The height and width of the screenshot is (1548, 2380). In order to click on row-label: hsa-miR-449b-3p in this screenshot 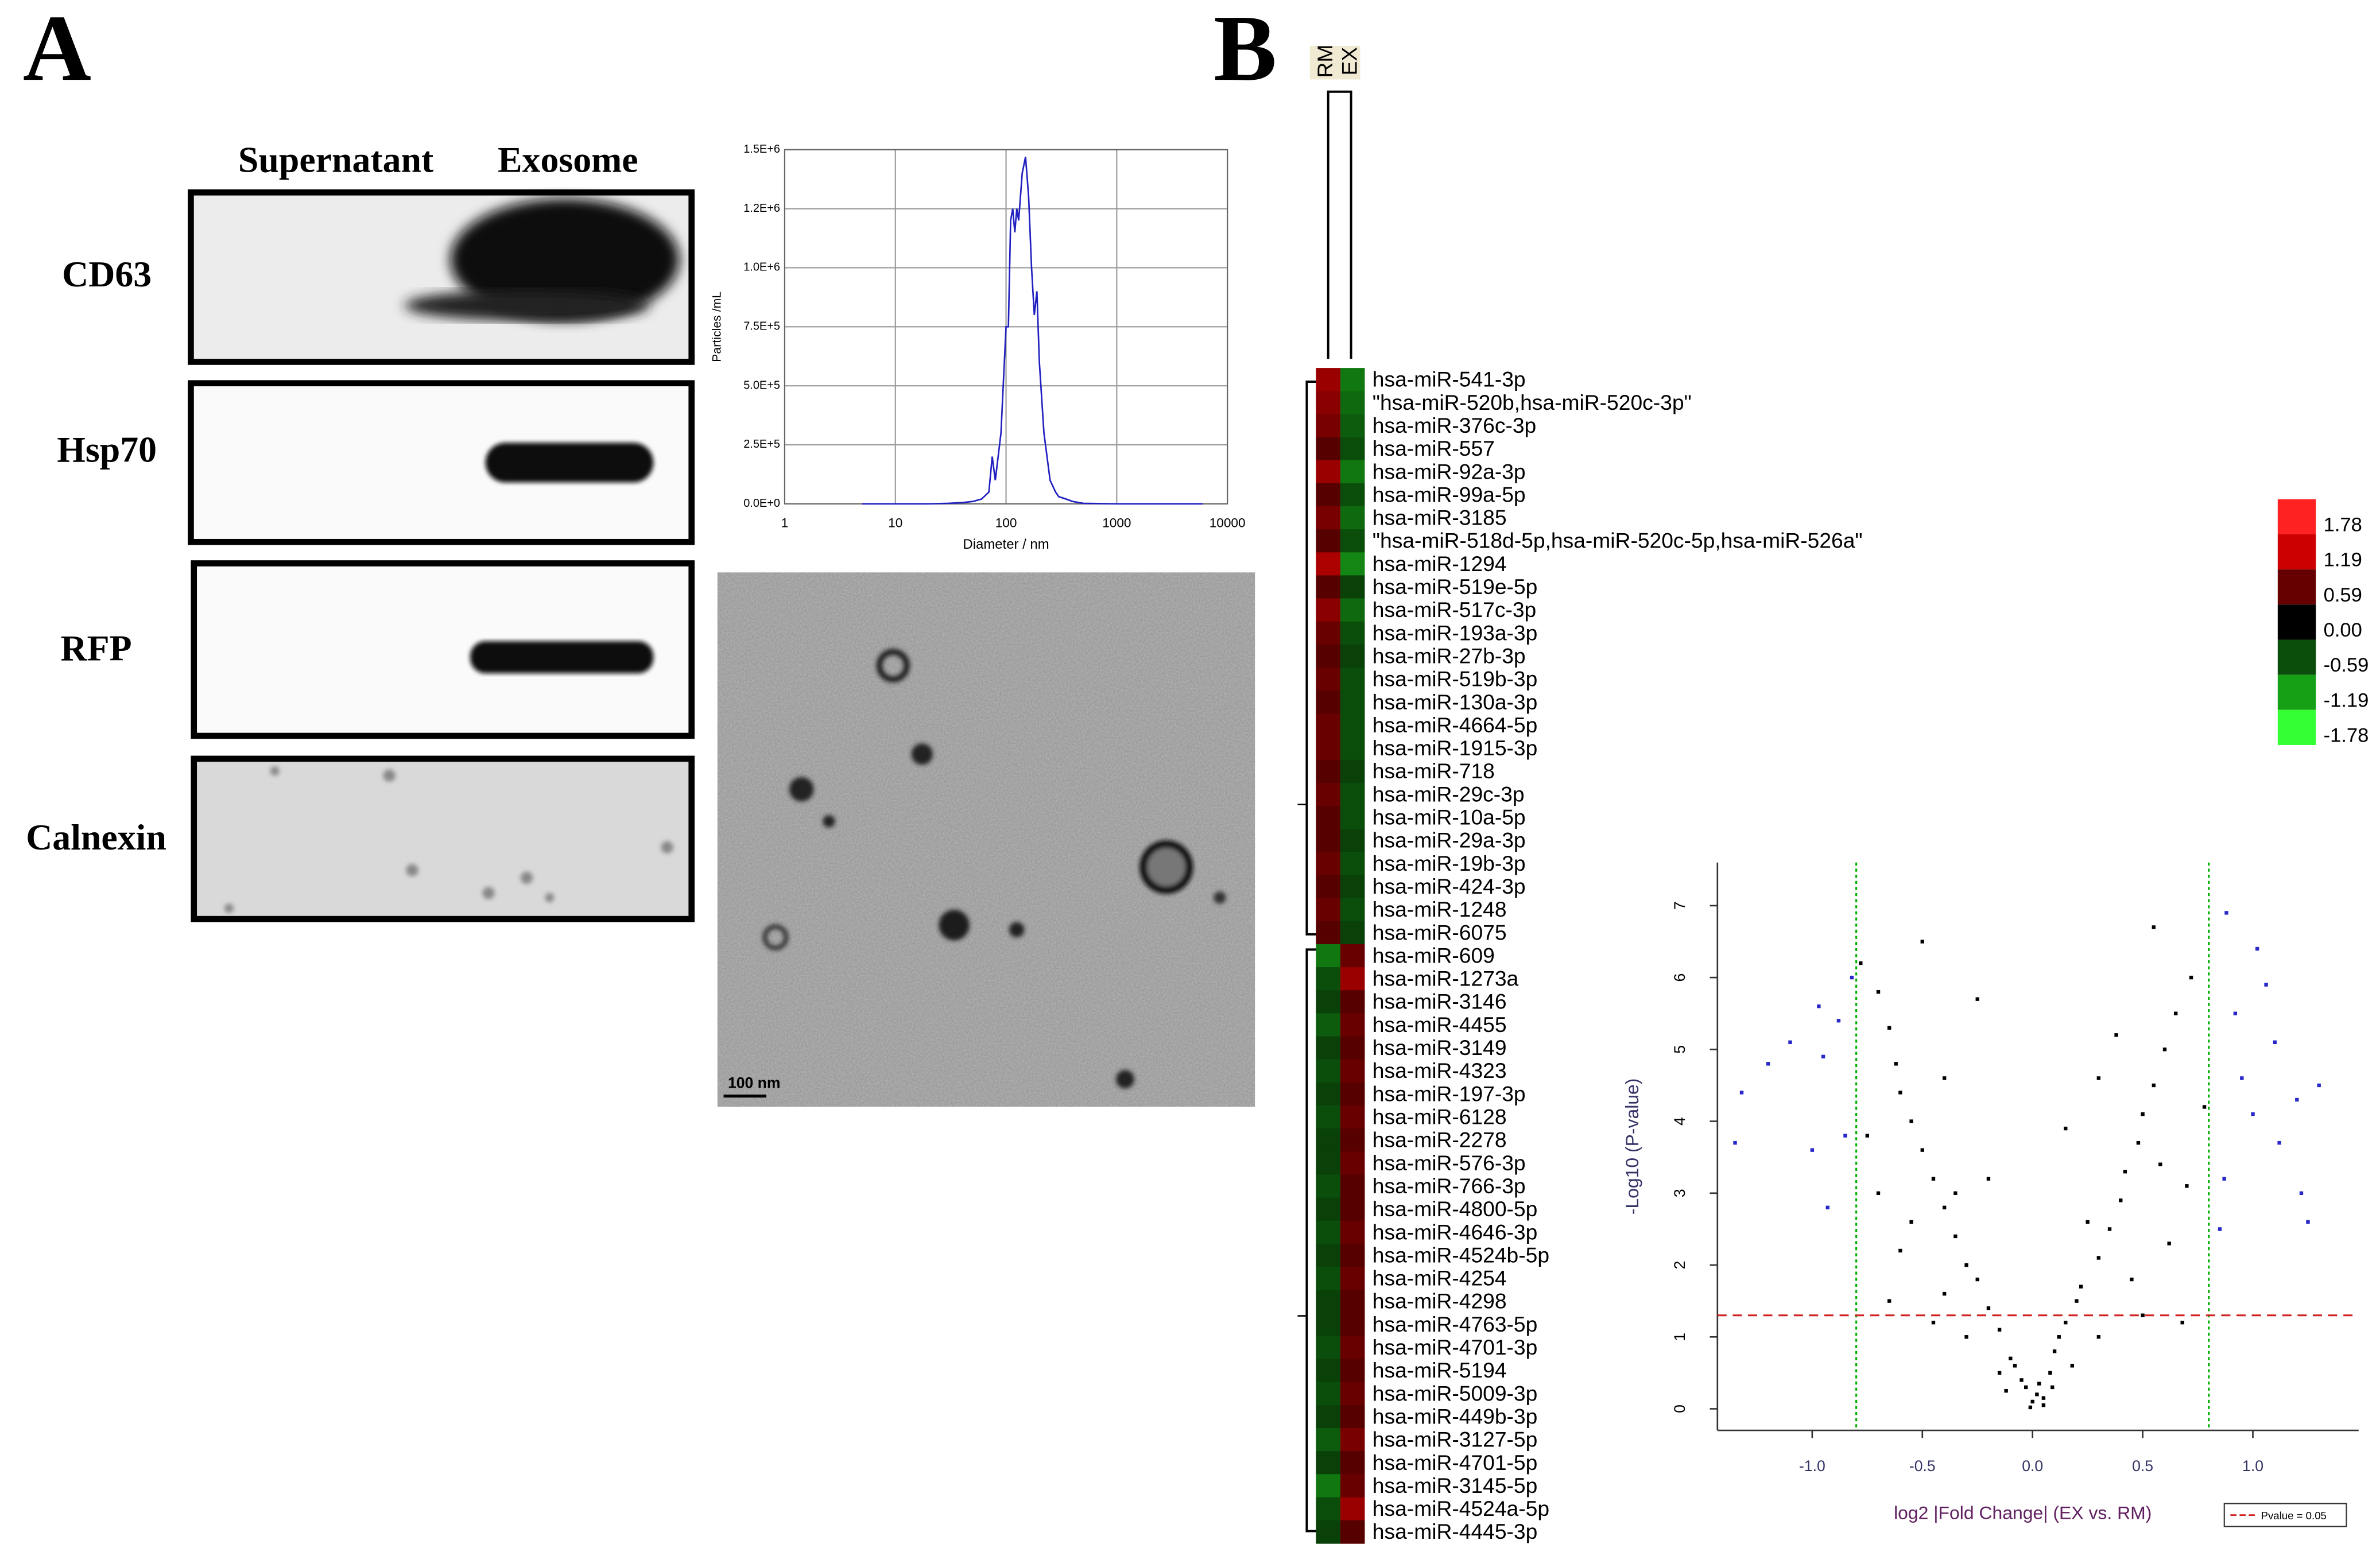, I will do `click(1455, 1416)`.